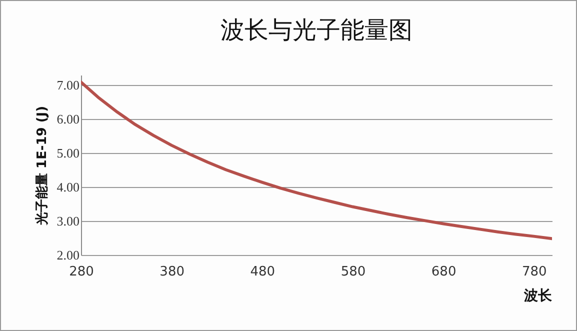 This screenshot has height=331, width=577. I want to click on x-tick-label: 580, so click(353, 272).